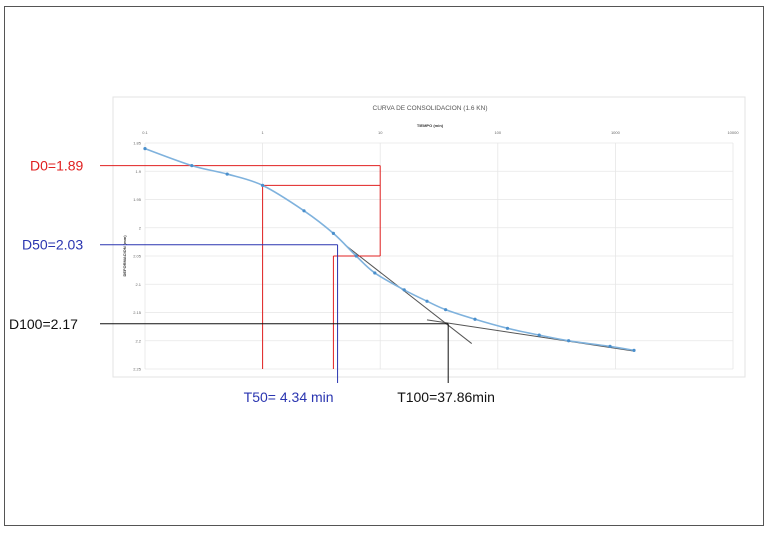 This screenshot has width=768, height=543. I want to click on x-tick-label: 10, so click(380, 132).